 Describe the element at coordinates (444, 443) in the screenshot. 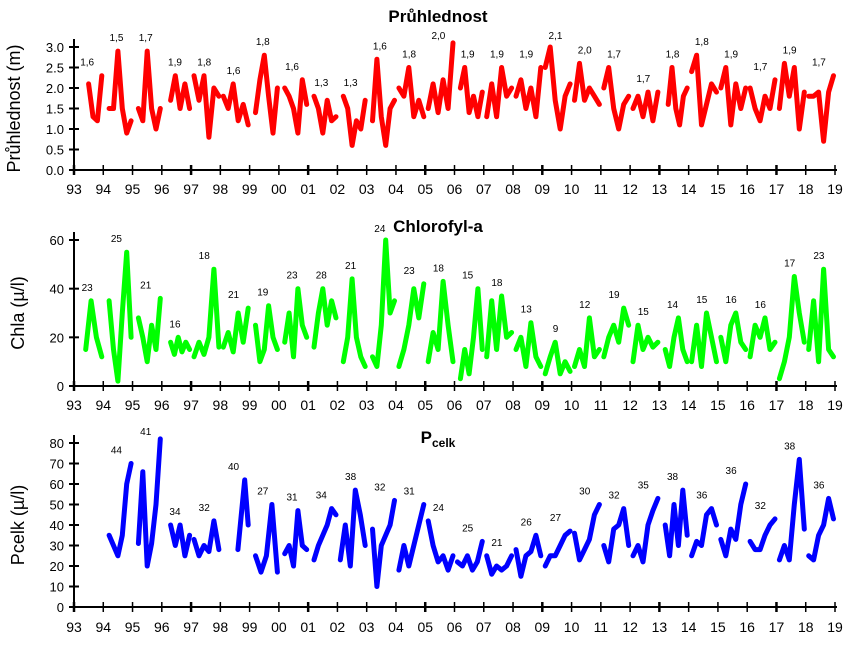

I see `chart-title-subscript: celk` at that location.